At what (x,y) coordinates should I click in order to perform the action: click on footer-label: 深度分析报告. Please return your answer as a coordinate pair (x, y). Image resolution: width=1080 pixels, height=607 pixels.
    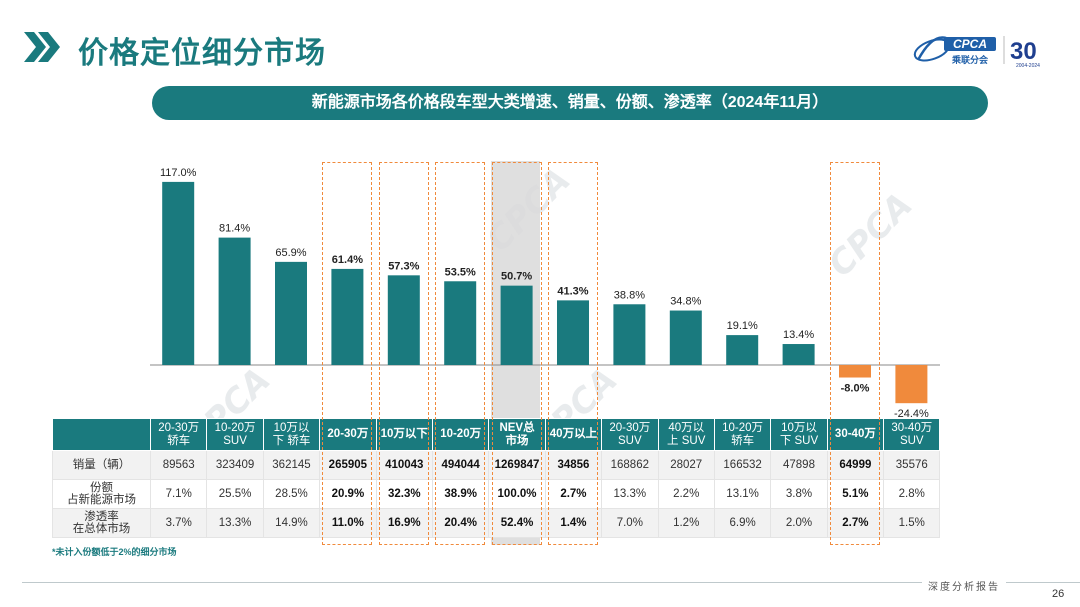
    Looking at the image, I should click on (964, 585).